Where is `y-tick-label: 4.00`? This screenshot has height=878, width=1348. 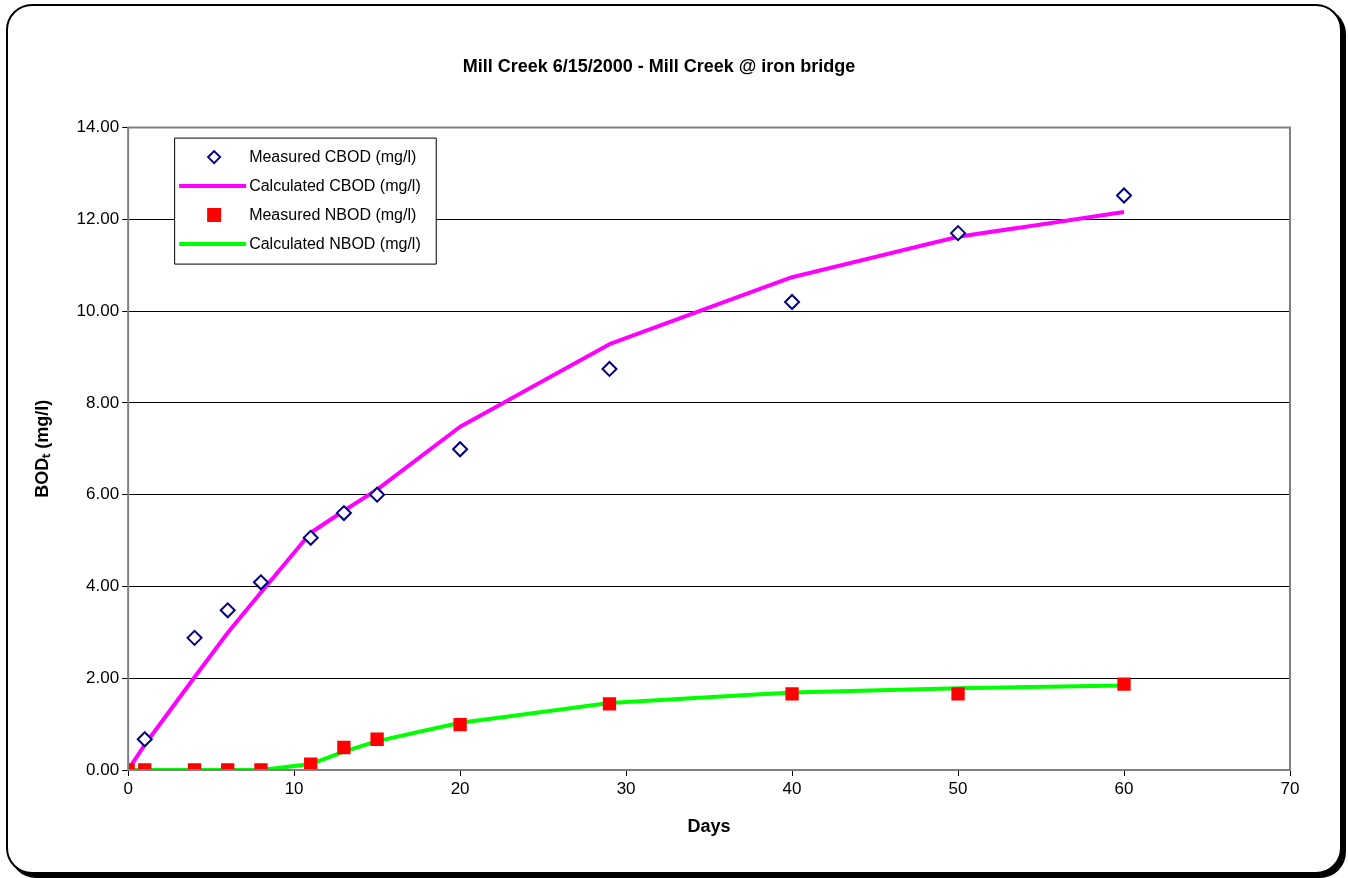 y-tick-label: 4.00 is located at coordinates (103, 586).